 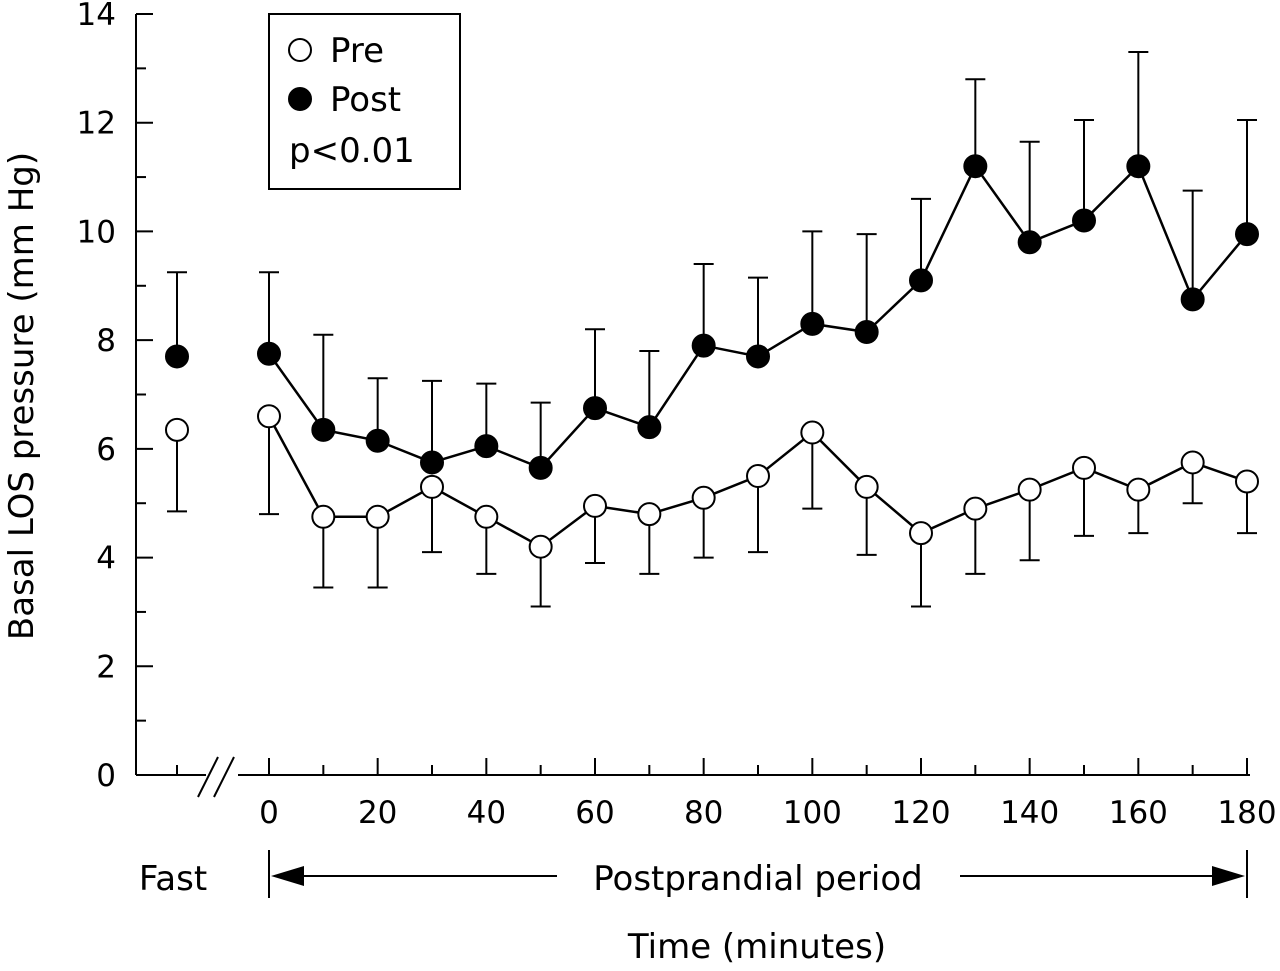 I want to click on legend-p-value: p<0.01, so click(x=352, y=151).